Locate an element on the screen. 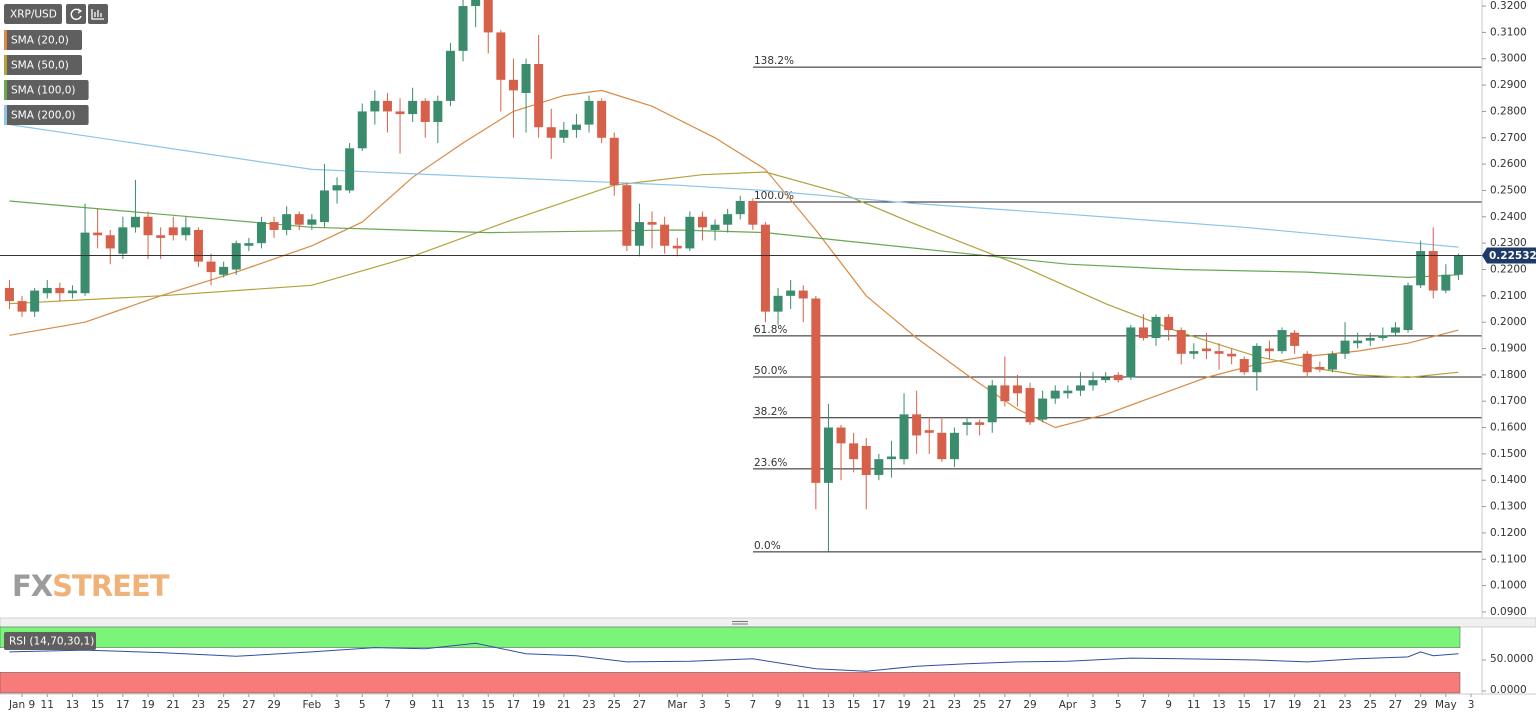 The width and height of the screenshot is (1536, 714). y-tick-label: 0.1100 is located at coordinates (1508, 559).